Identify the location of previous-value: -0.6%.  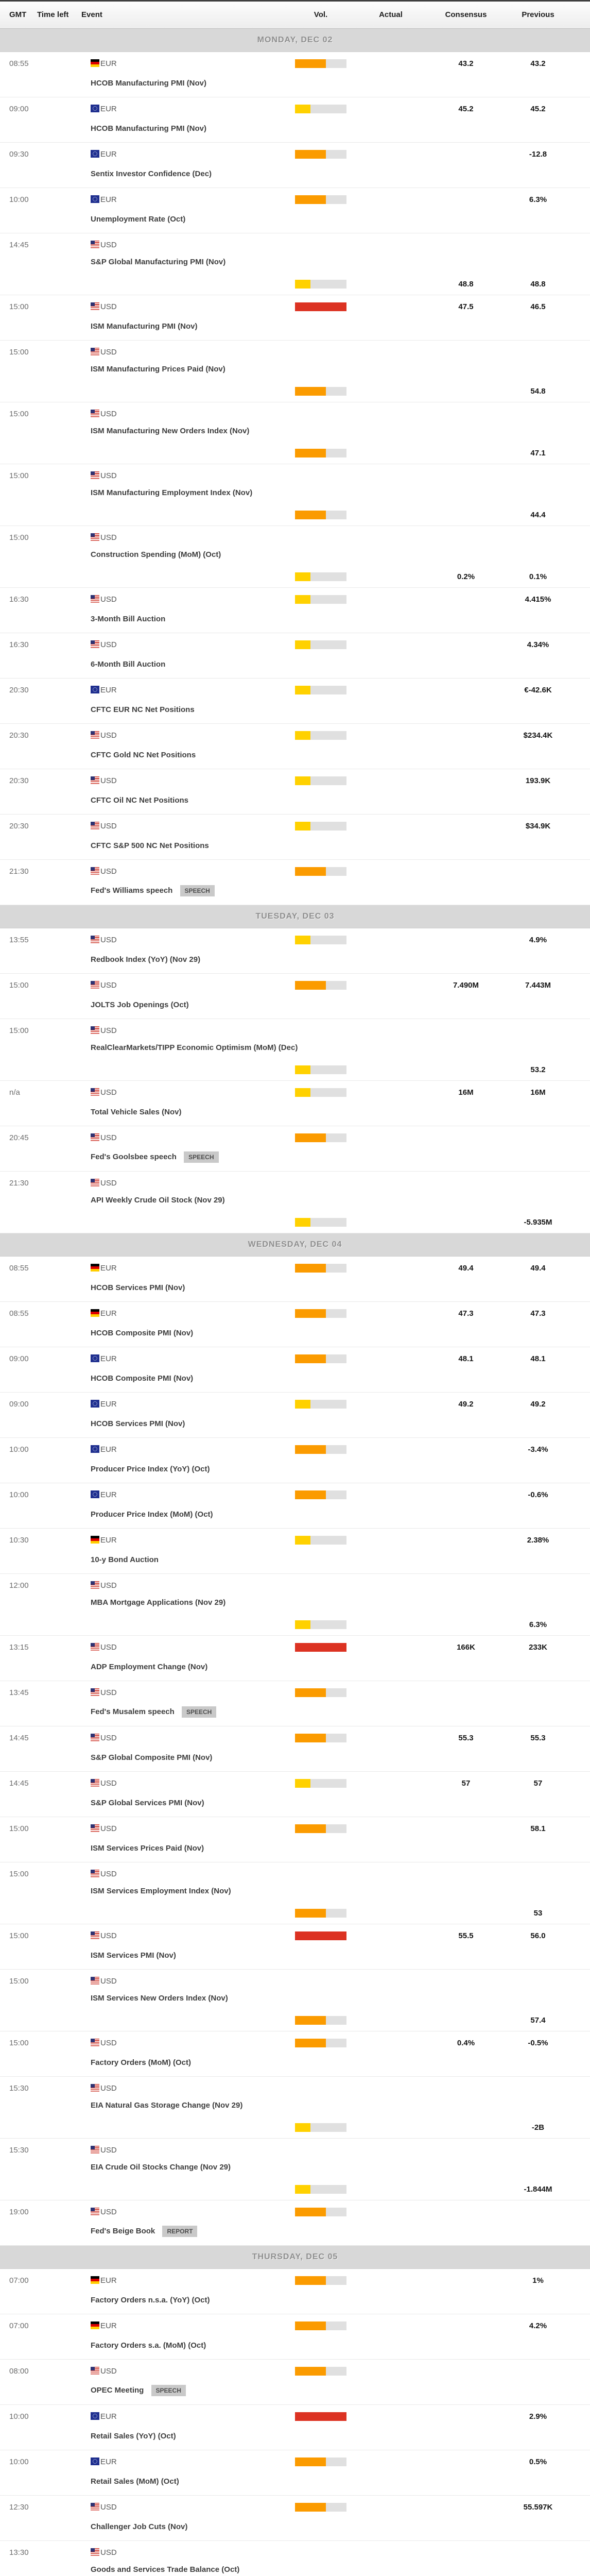
(538, 1494).